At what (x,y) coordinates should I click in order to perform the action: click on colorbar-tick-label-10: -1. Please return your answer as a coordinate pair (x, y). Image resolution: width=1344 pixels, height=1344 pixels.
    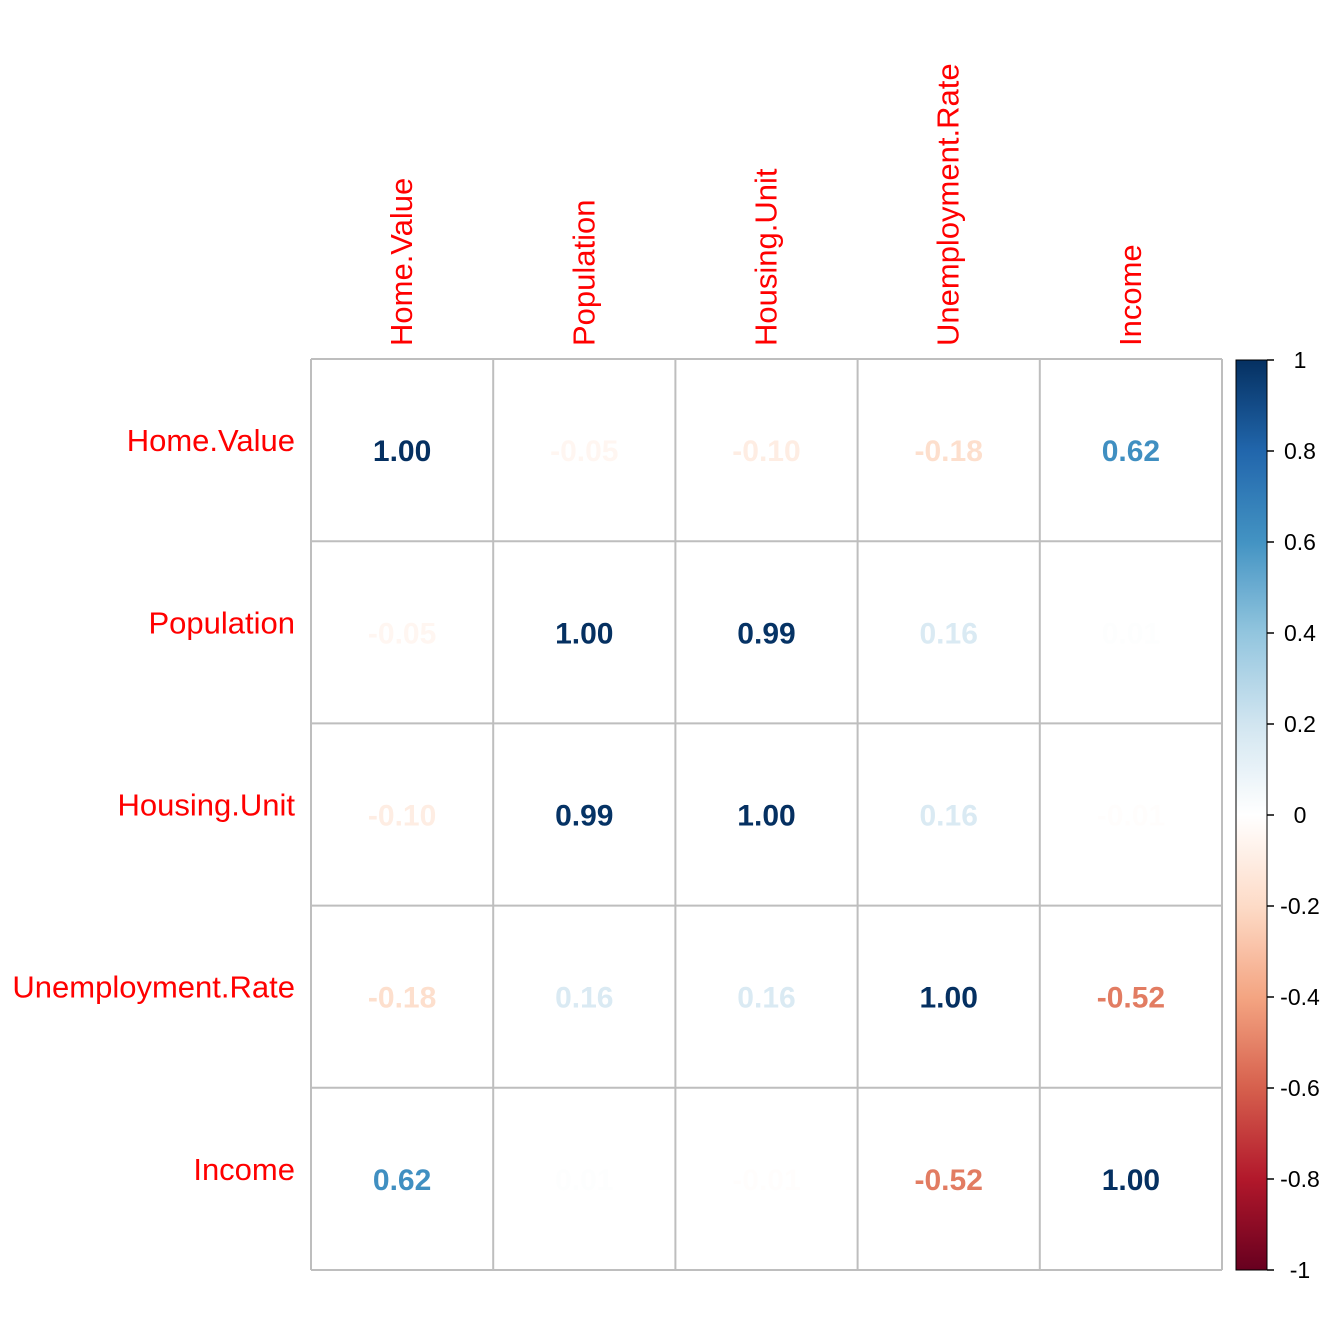
    Looking at the image, I should click on (1300, 1270).